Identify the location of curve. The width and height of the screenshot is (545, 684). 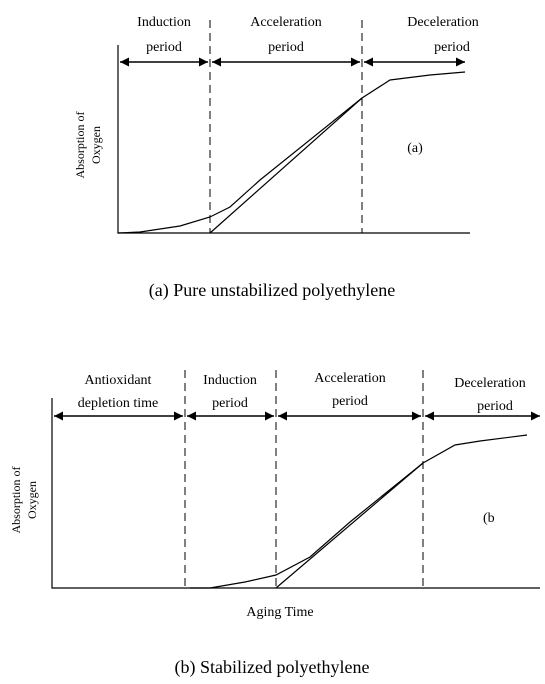
(359, 511).